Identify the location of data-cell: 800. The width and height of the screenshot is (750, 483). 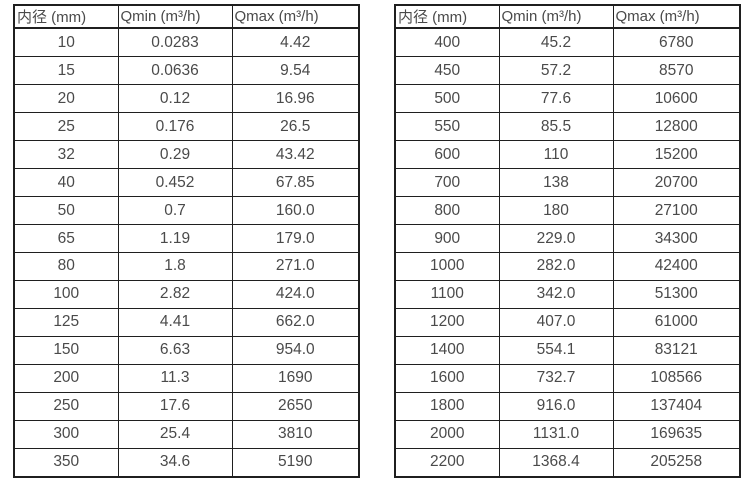
(447, 211).